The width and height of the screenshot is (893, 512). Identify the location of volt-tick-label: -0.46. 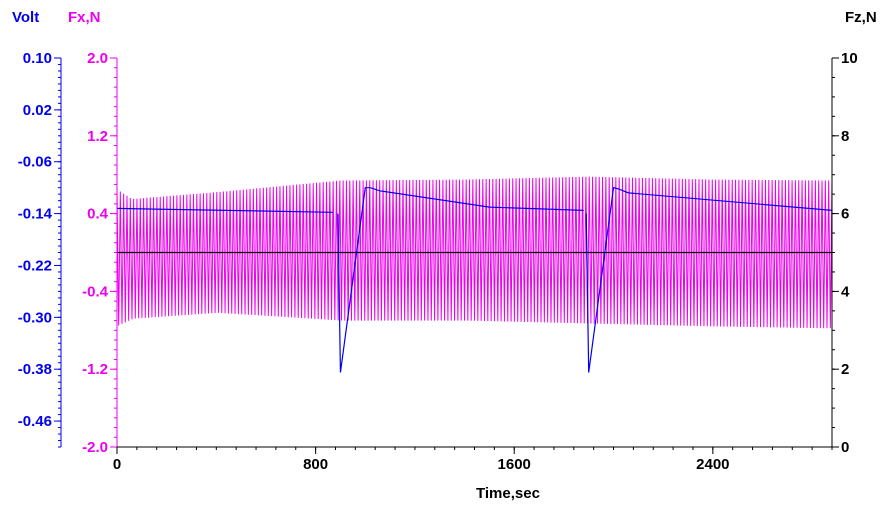
(35, 421).